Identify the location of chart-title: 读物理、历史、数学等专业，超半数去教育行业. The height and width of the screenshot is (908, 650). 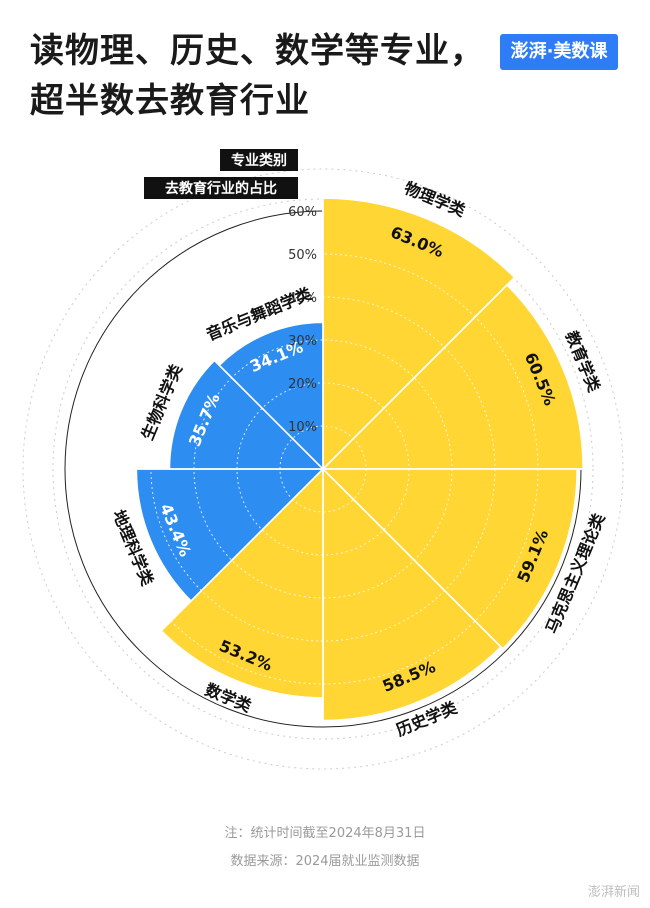
(257, 76).